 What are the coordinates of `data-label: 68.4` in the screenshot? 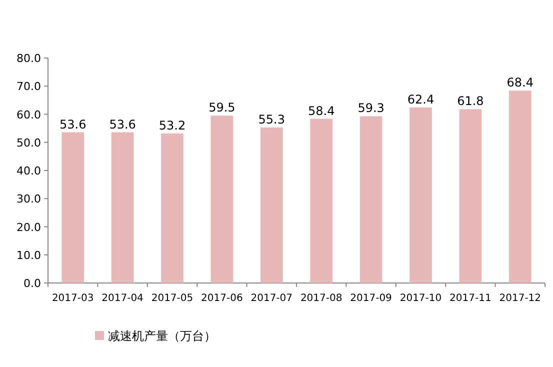 It's located at (520, 83).